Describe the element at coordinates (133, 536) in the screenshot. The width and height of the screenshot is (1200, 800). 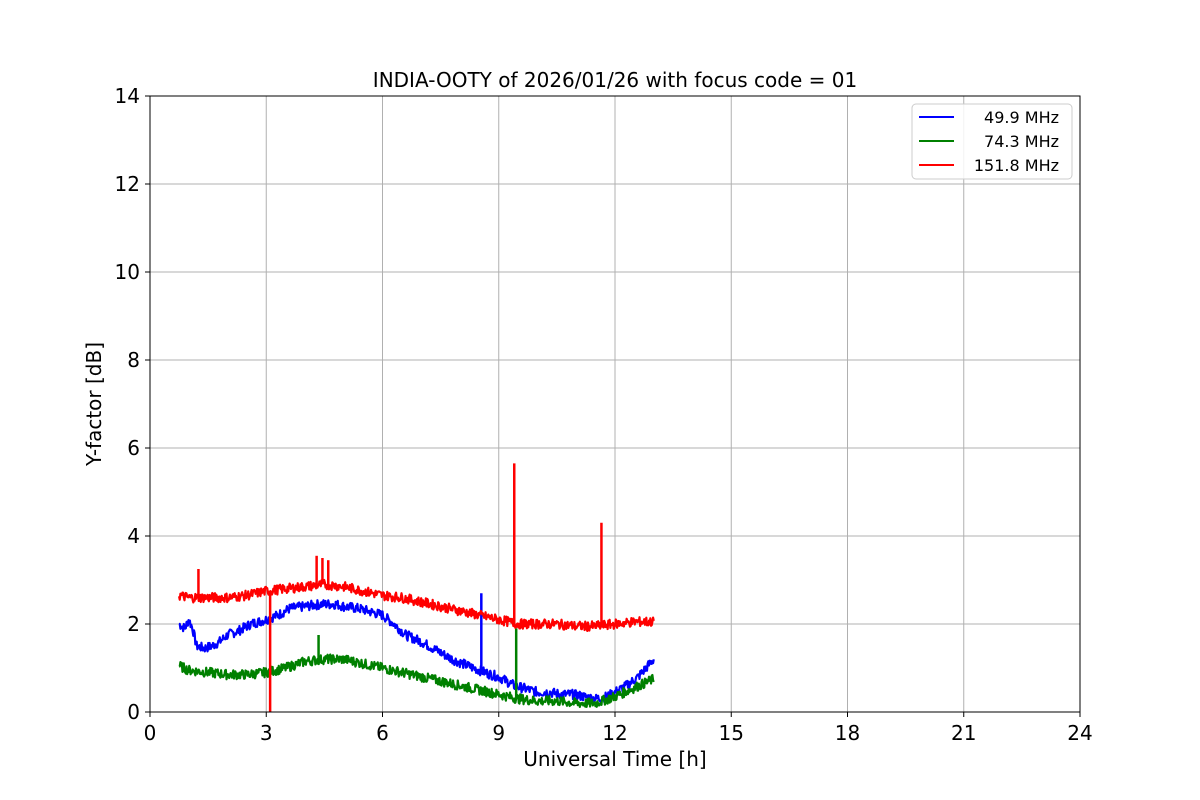
I see `y-tick-label: 4` at that location.